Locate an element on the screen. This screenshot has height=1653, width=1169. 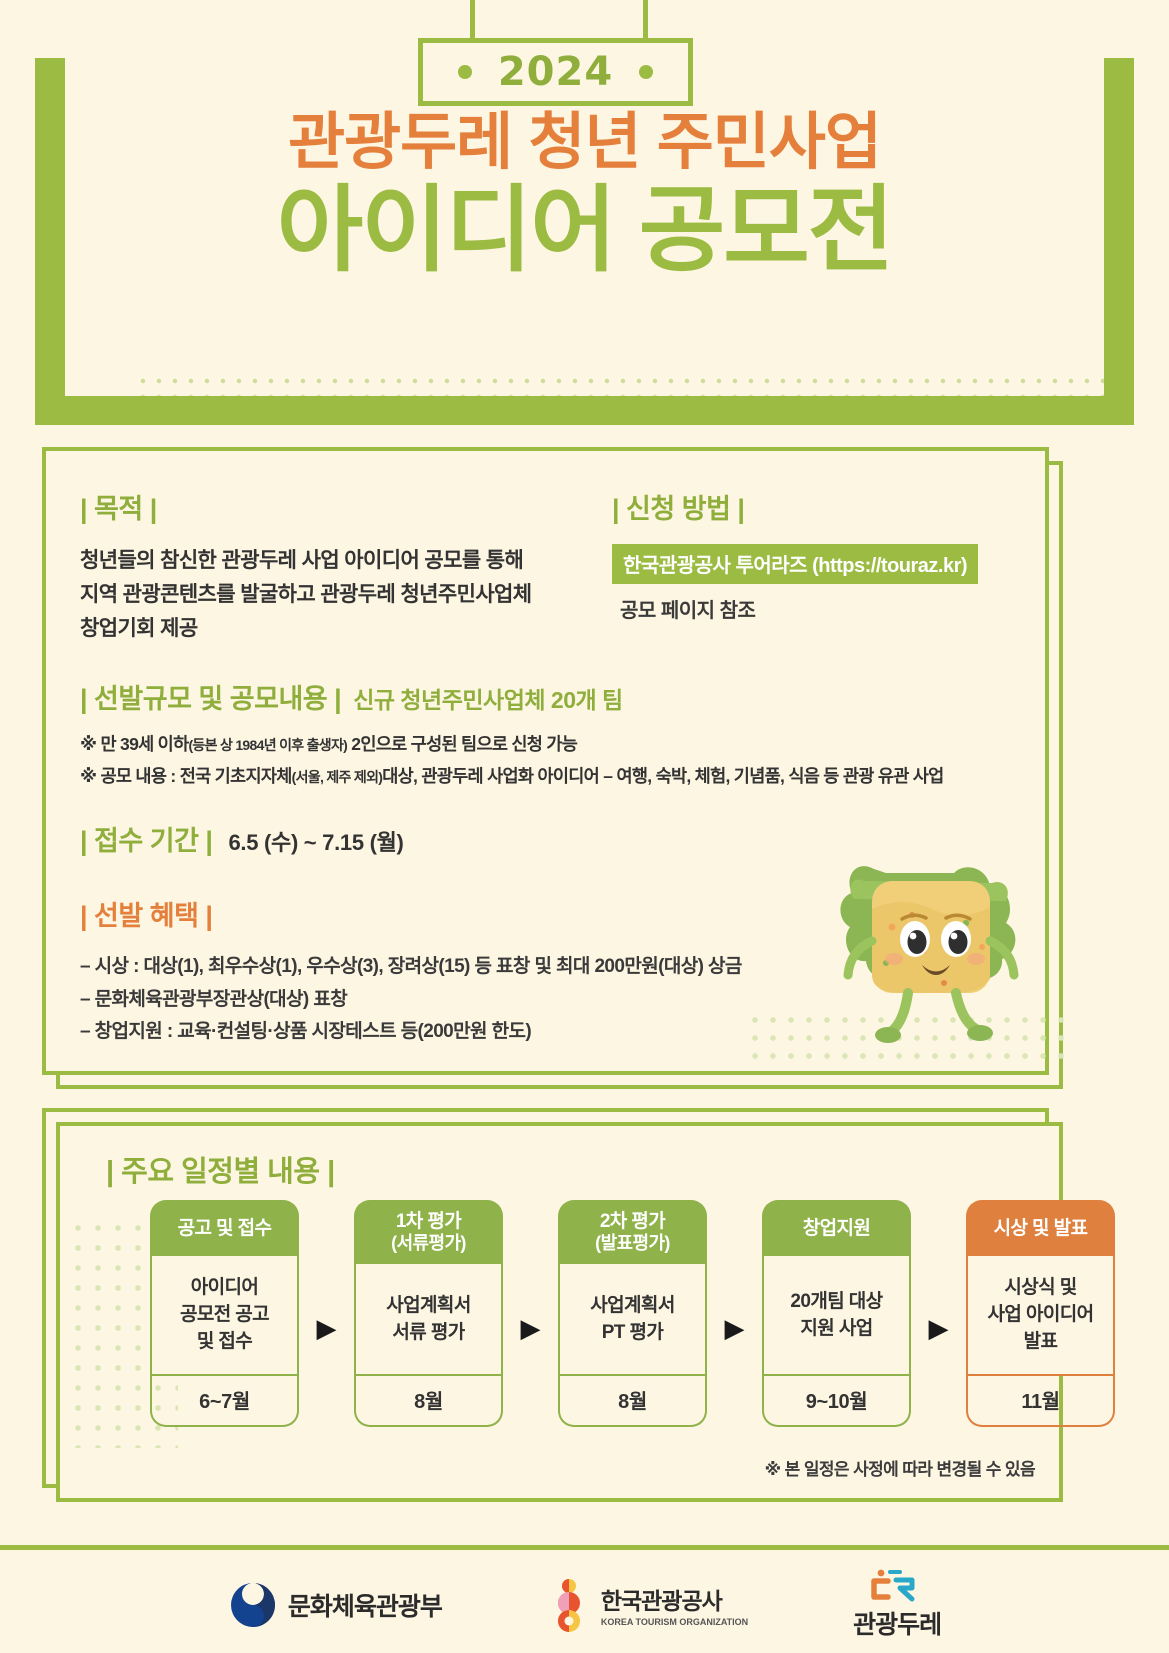
flow-step-5: 시상 및 발표 시상식 및 사업 아이디어 발표 11월 is located at coordinates (1040, 1314).